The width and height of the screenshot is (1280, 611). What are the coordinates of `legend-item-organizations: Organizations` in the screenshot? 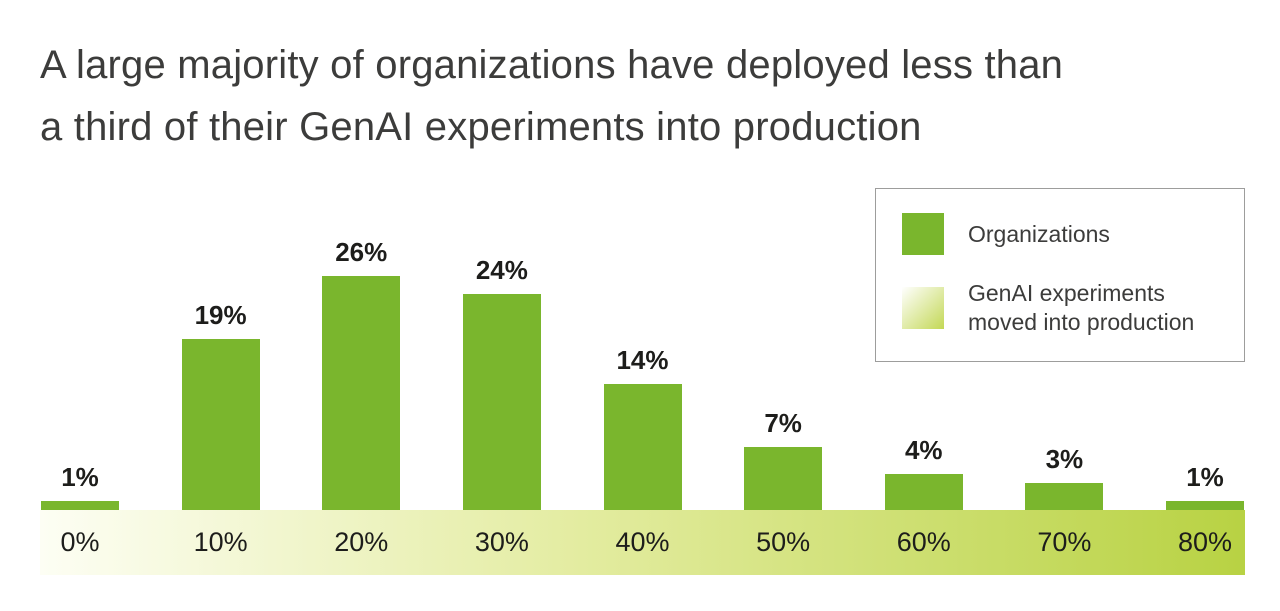 It's located at (1060, 234).